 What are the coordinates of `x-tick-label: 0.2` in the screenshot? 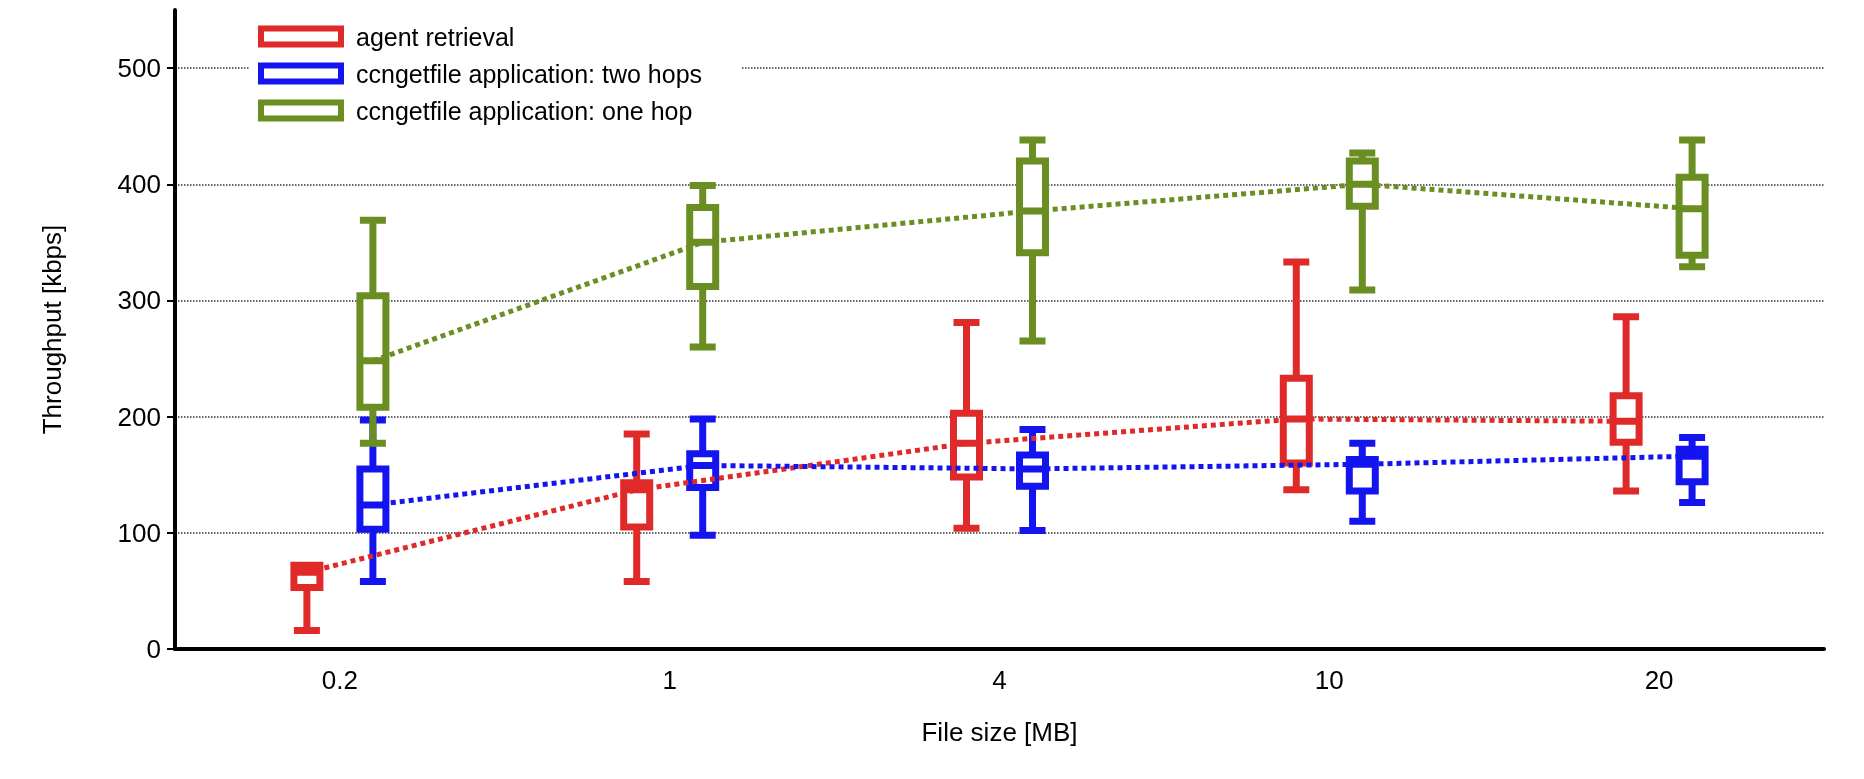 It's located at (339, 680).